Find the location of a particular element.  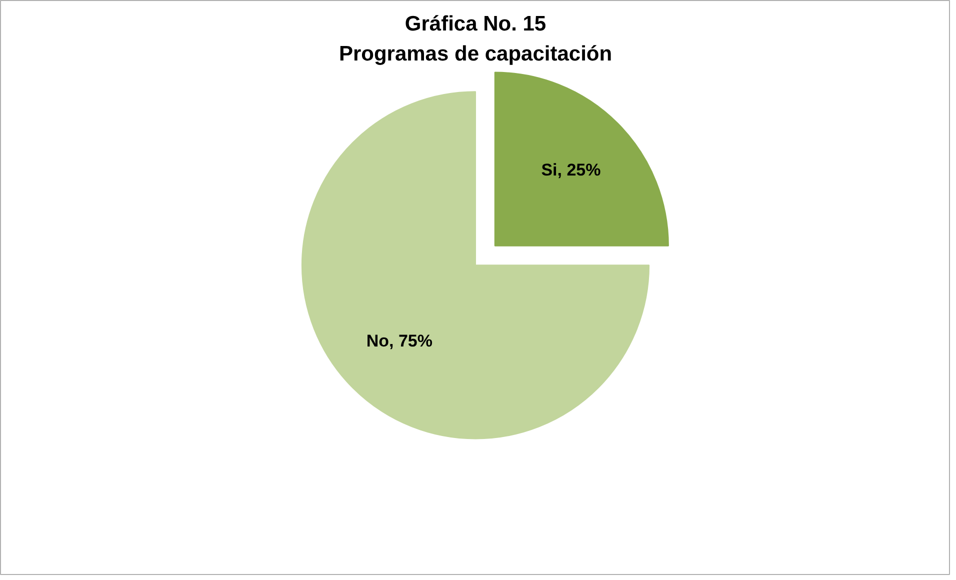

chart-title: Gráfica No. 15 Programas de capacitación is located at coordinates (475, 39).